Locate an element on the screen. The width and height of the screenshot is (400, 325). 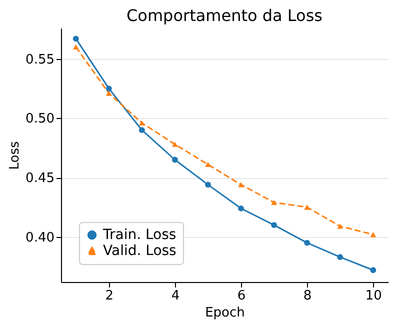
y-axis-title: Loss is located at coordinates (15, 155).